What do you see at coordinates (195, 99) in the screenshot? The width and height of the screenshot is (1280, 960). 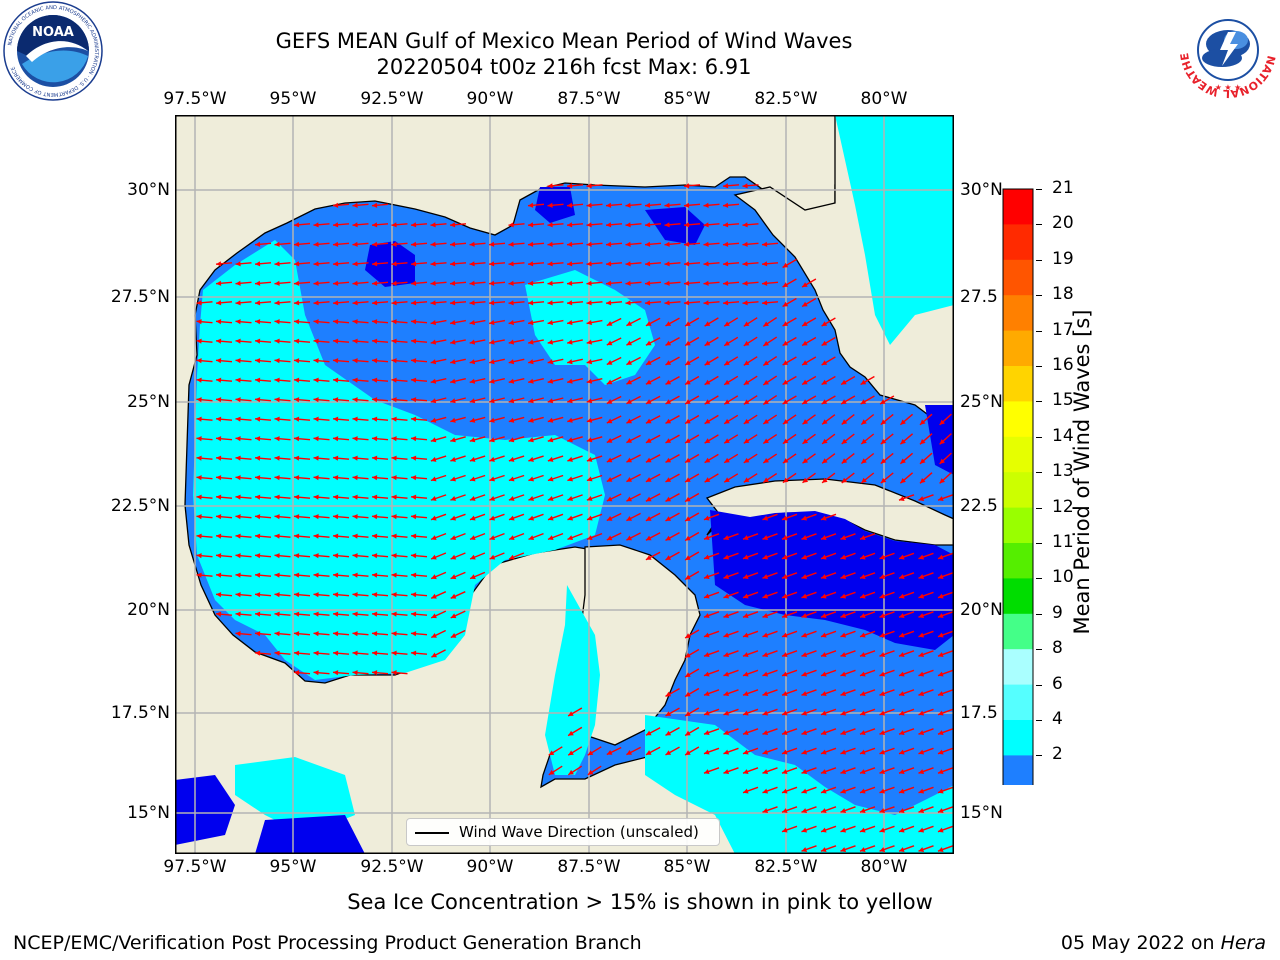 I see `lon-tick-label: 97.5°W` at bounding box center [195, 99].